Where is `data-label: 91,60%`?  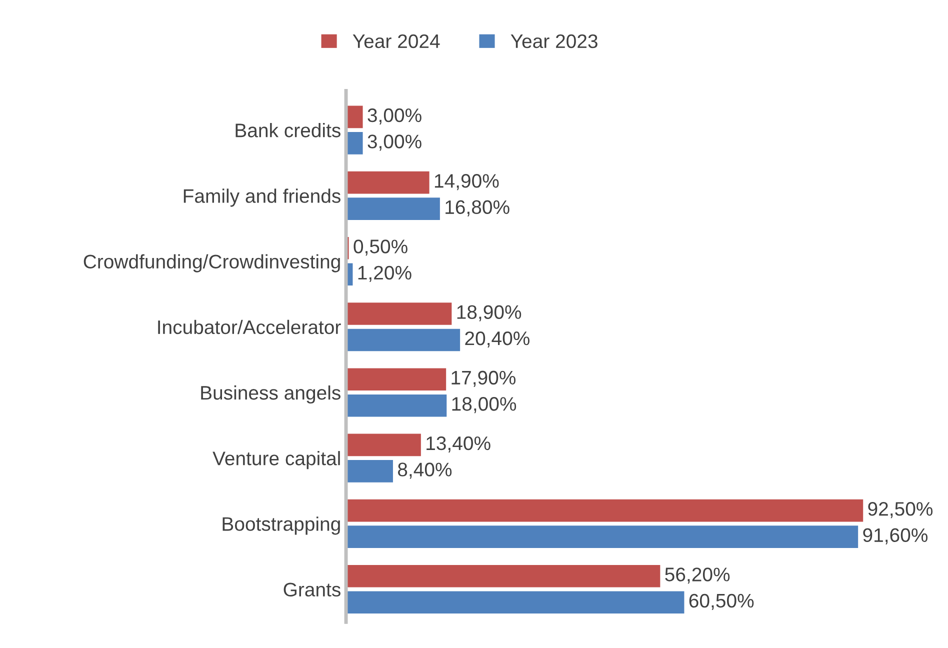
data-label: 91,60% is located at coordinates (895, 536).